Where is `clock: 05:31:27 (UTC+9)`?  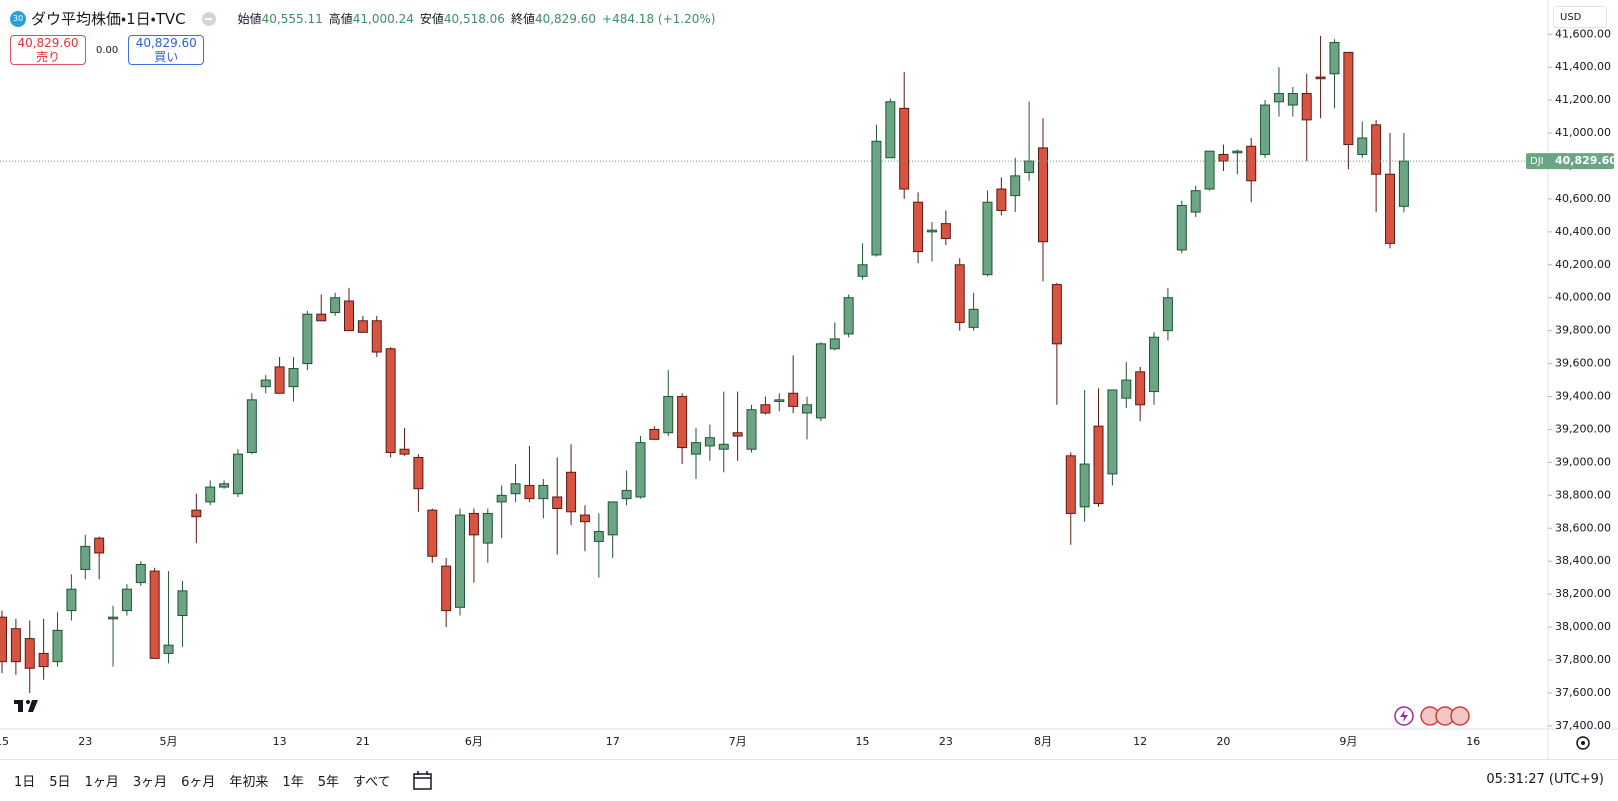 clock: 05:31:27 (UTC+9) is located at coordinates (1545, 779).